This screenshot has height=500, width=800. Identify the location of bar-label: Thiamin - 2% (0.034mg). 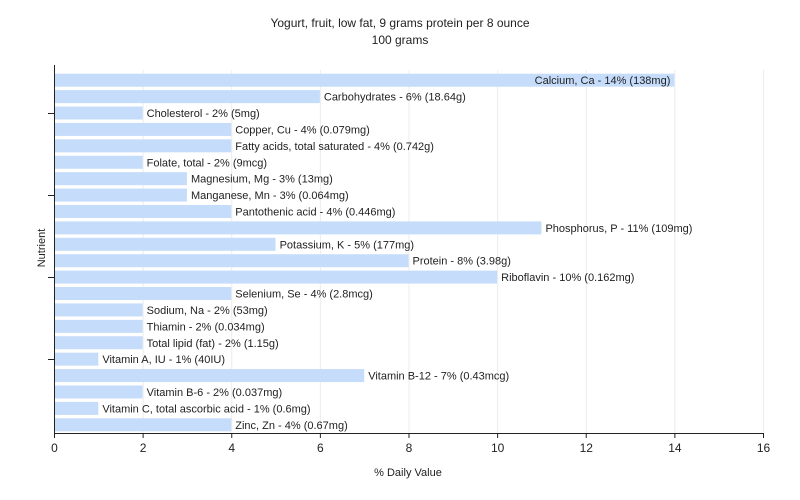
(206, 327).